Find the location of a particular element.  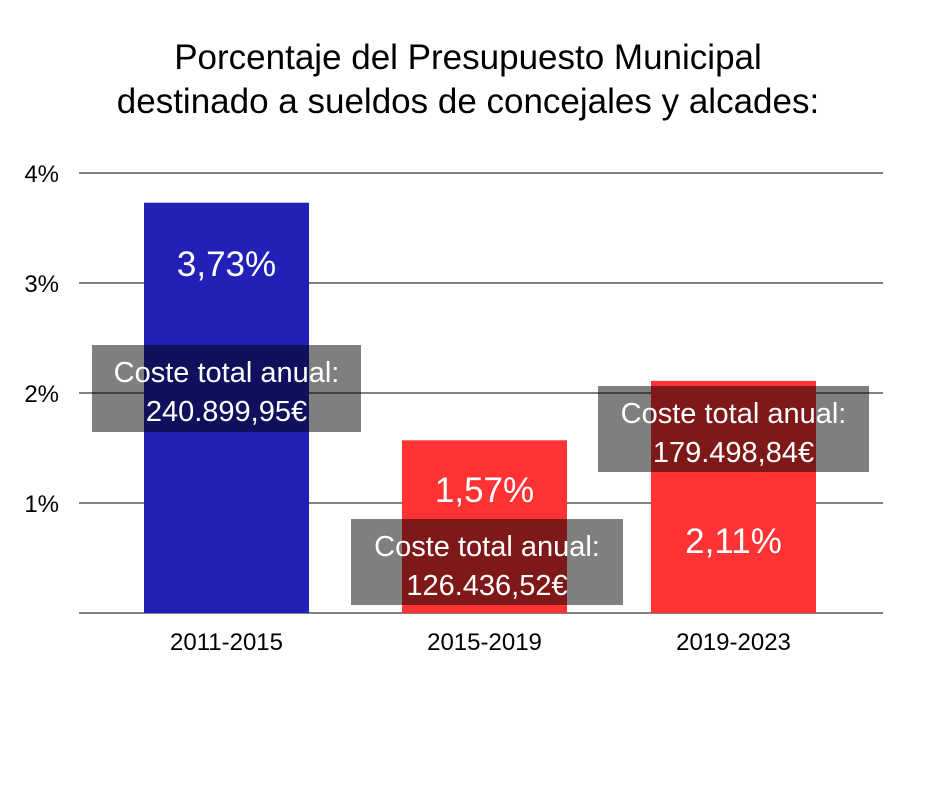

annotation-box: Coste total anual: 179.498,84€ is located at coordinates (733, 429).